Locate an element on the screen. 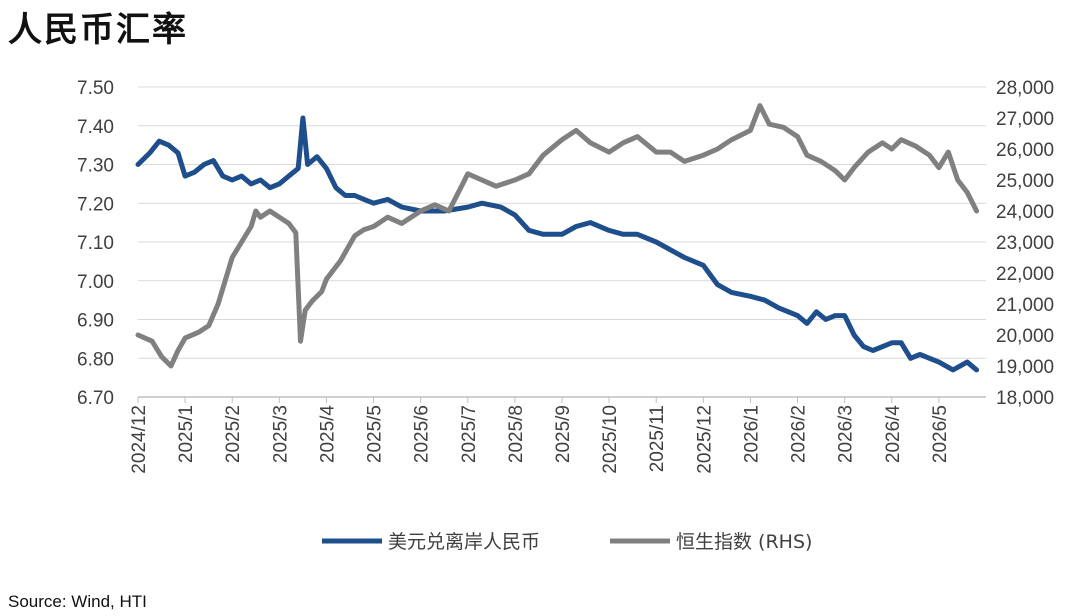  x-tick-label: 2026/3 is located at coordinates (846, 434).